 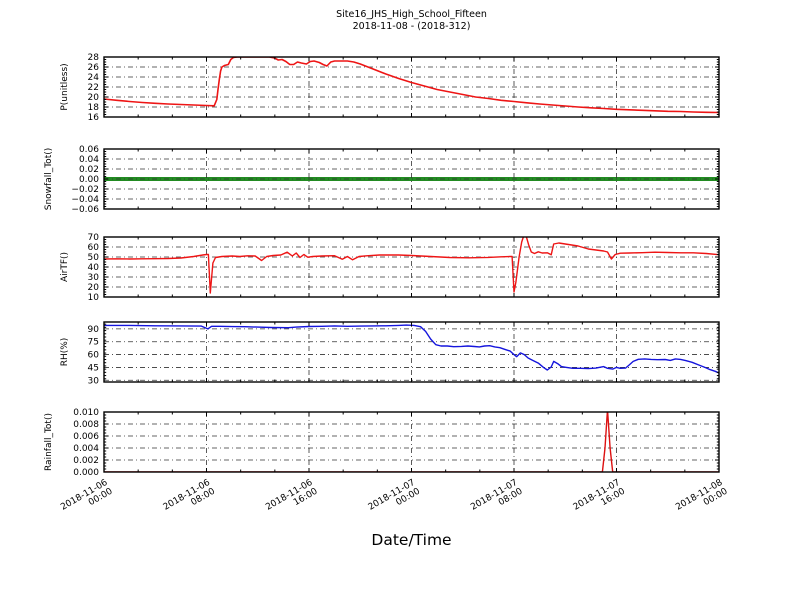 I want to click on P-series-line, so click(x=411, y=85).